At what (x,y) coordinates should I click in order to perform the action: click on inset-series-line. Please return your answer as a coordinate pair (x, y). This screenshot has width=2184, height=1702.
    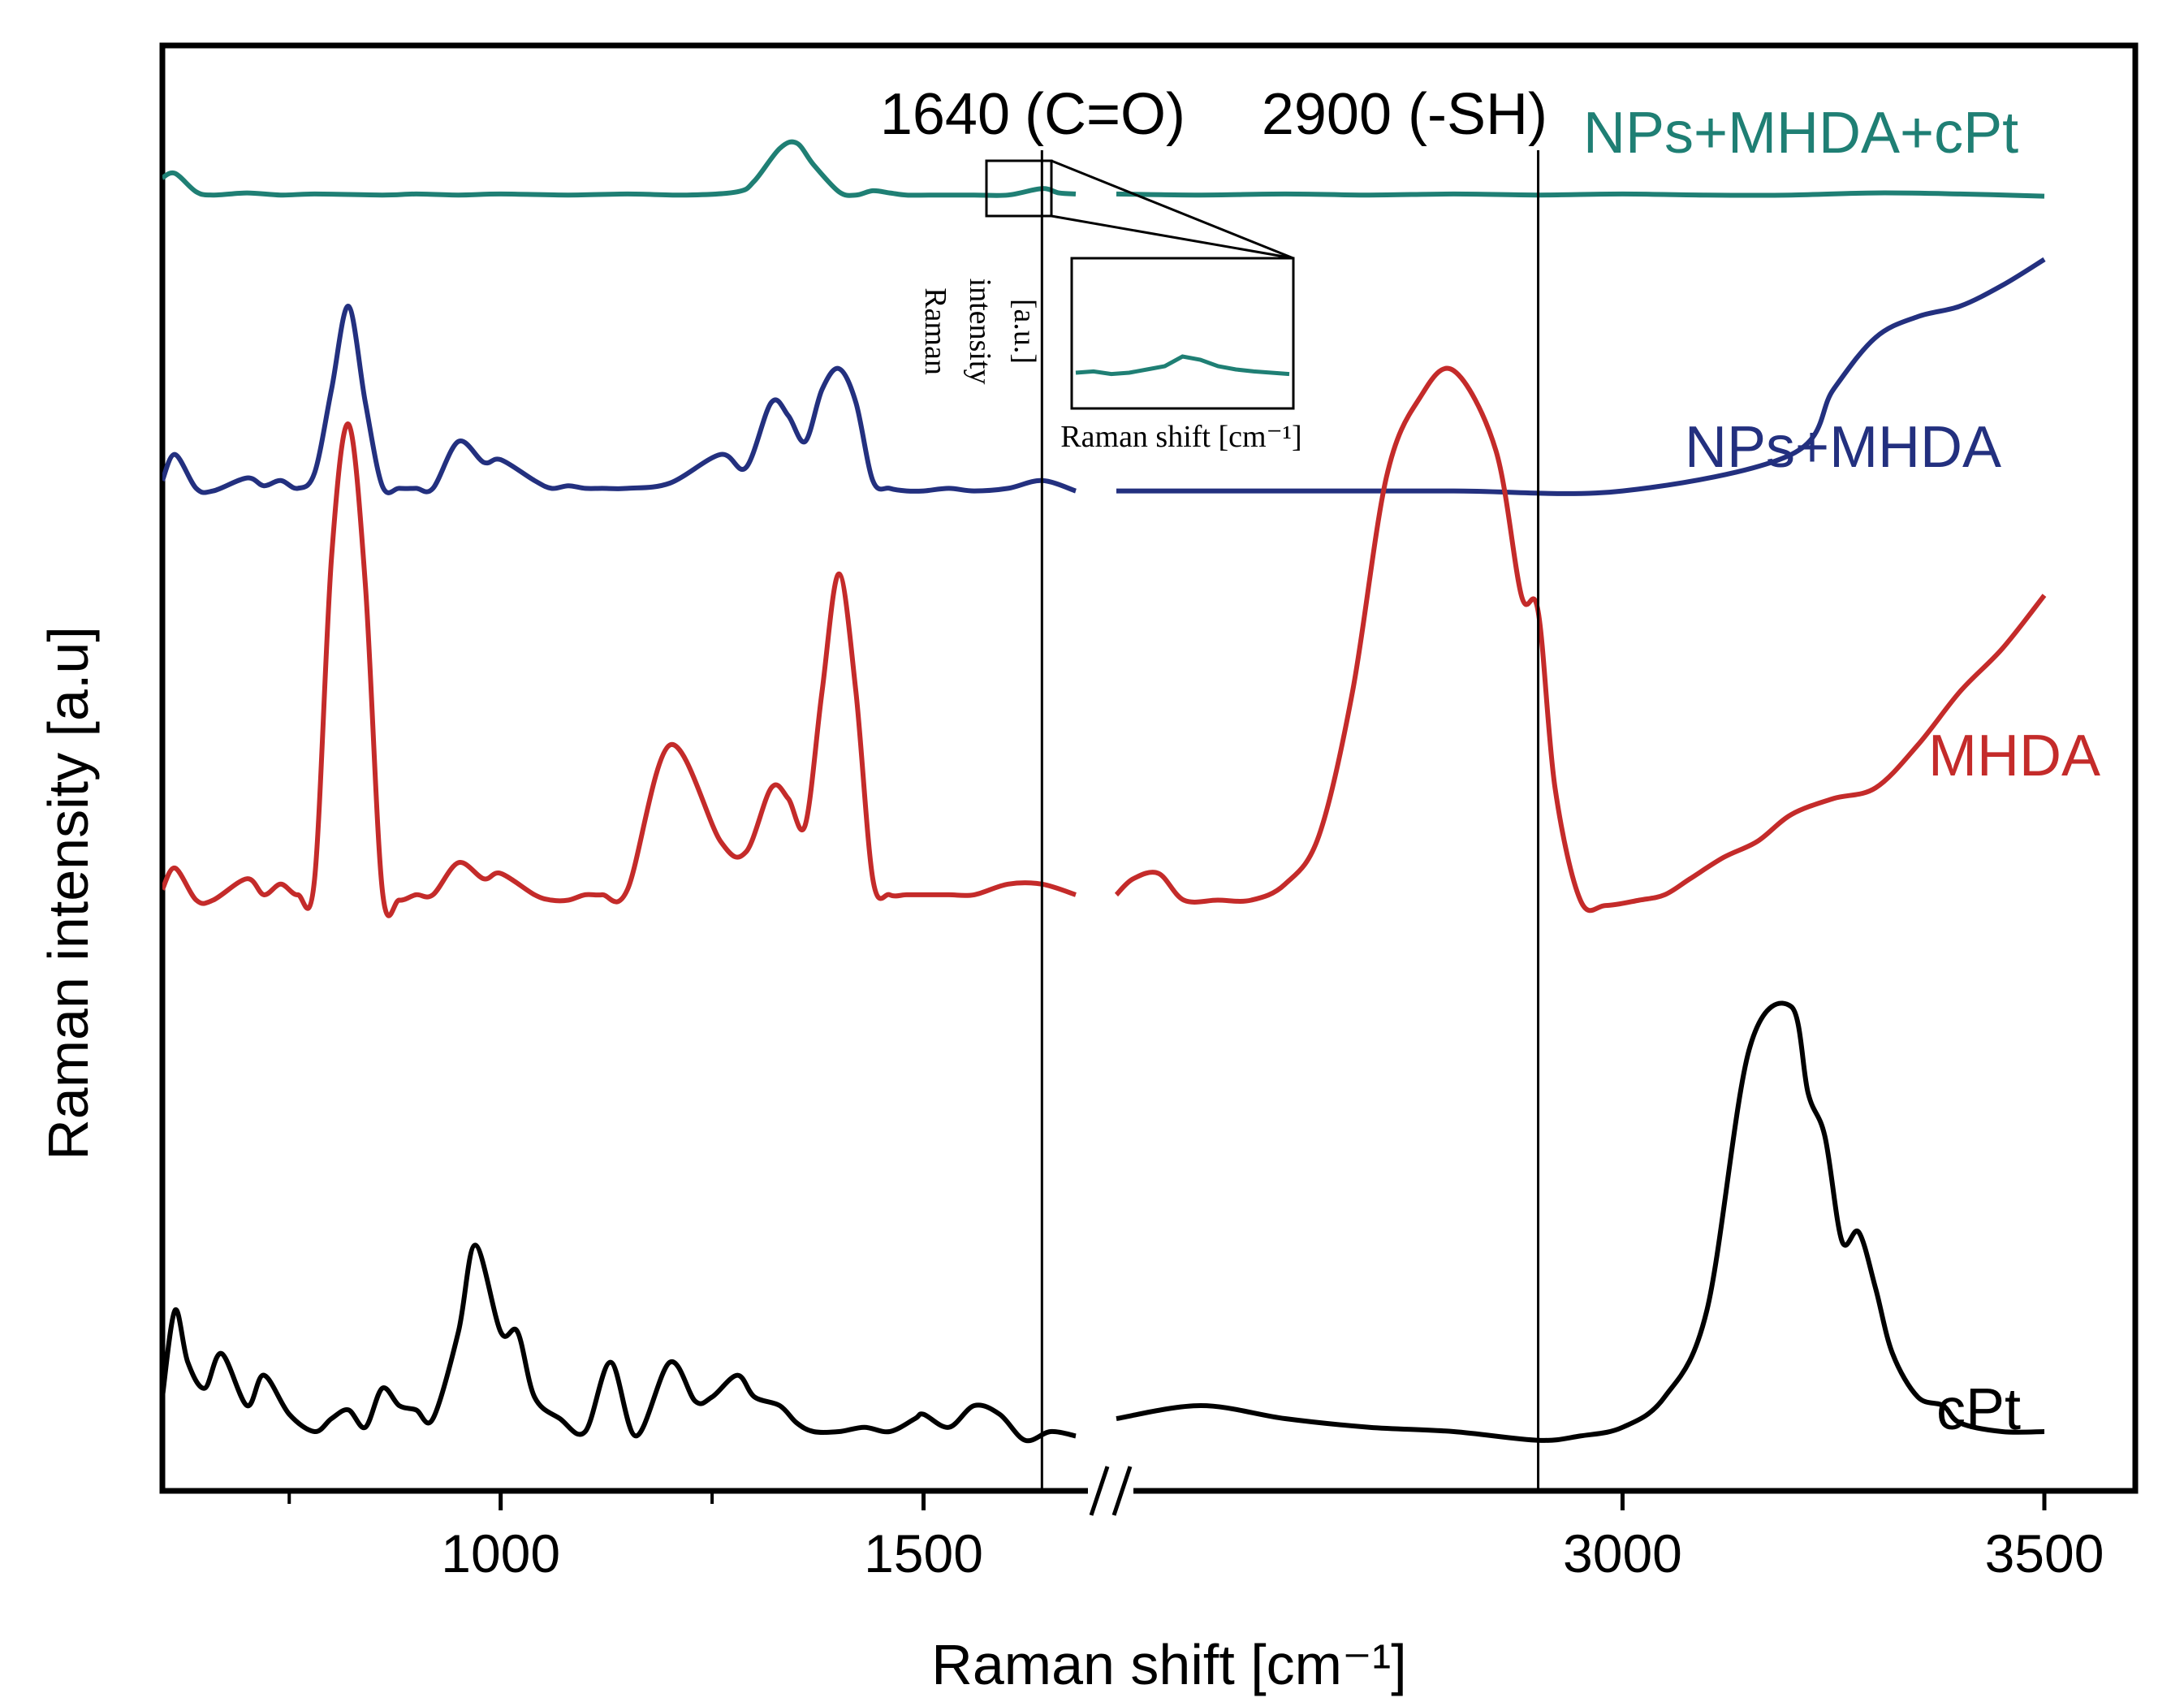
    Looking at the image, I should click on (1182, 365).